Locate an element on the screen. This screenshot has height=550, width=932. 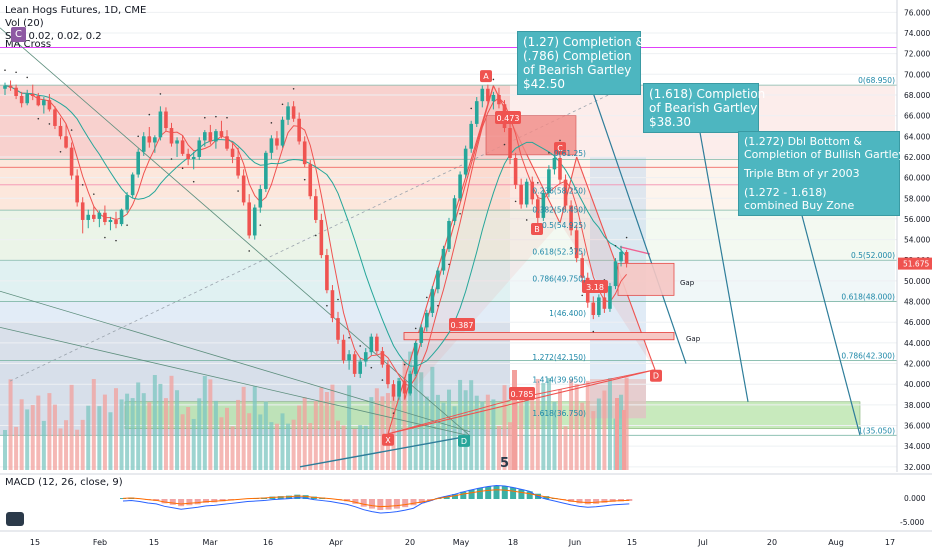
price-tick: 34.000 is located at coordinates (917, 446).